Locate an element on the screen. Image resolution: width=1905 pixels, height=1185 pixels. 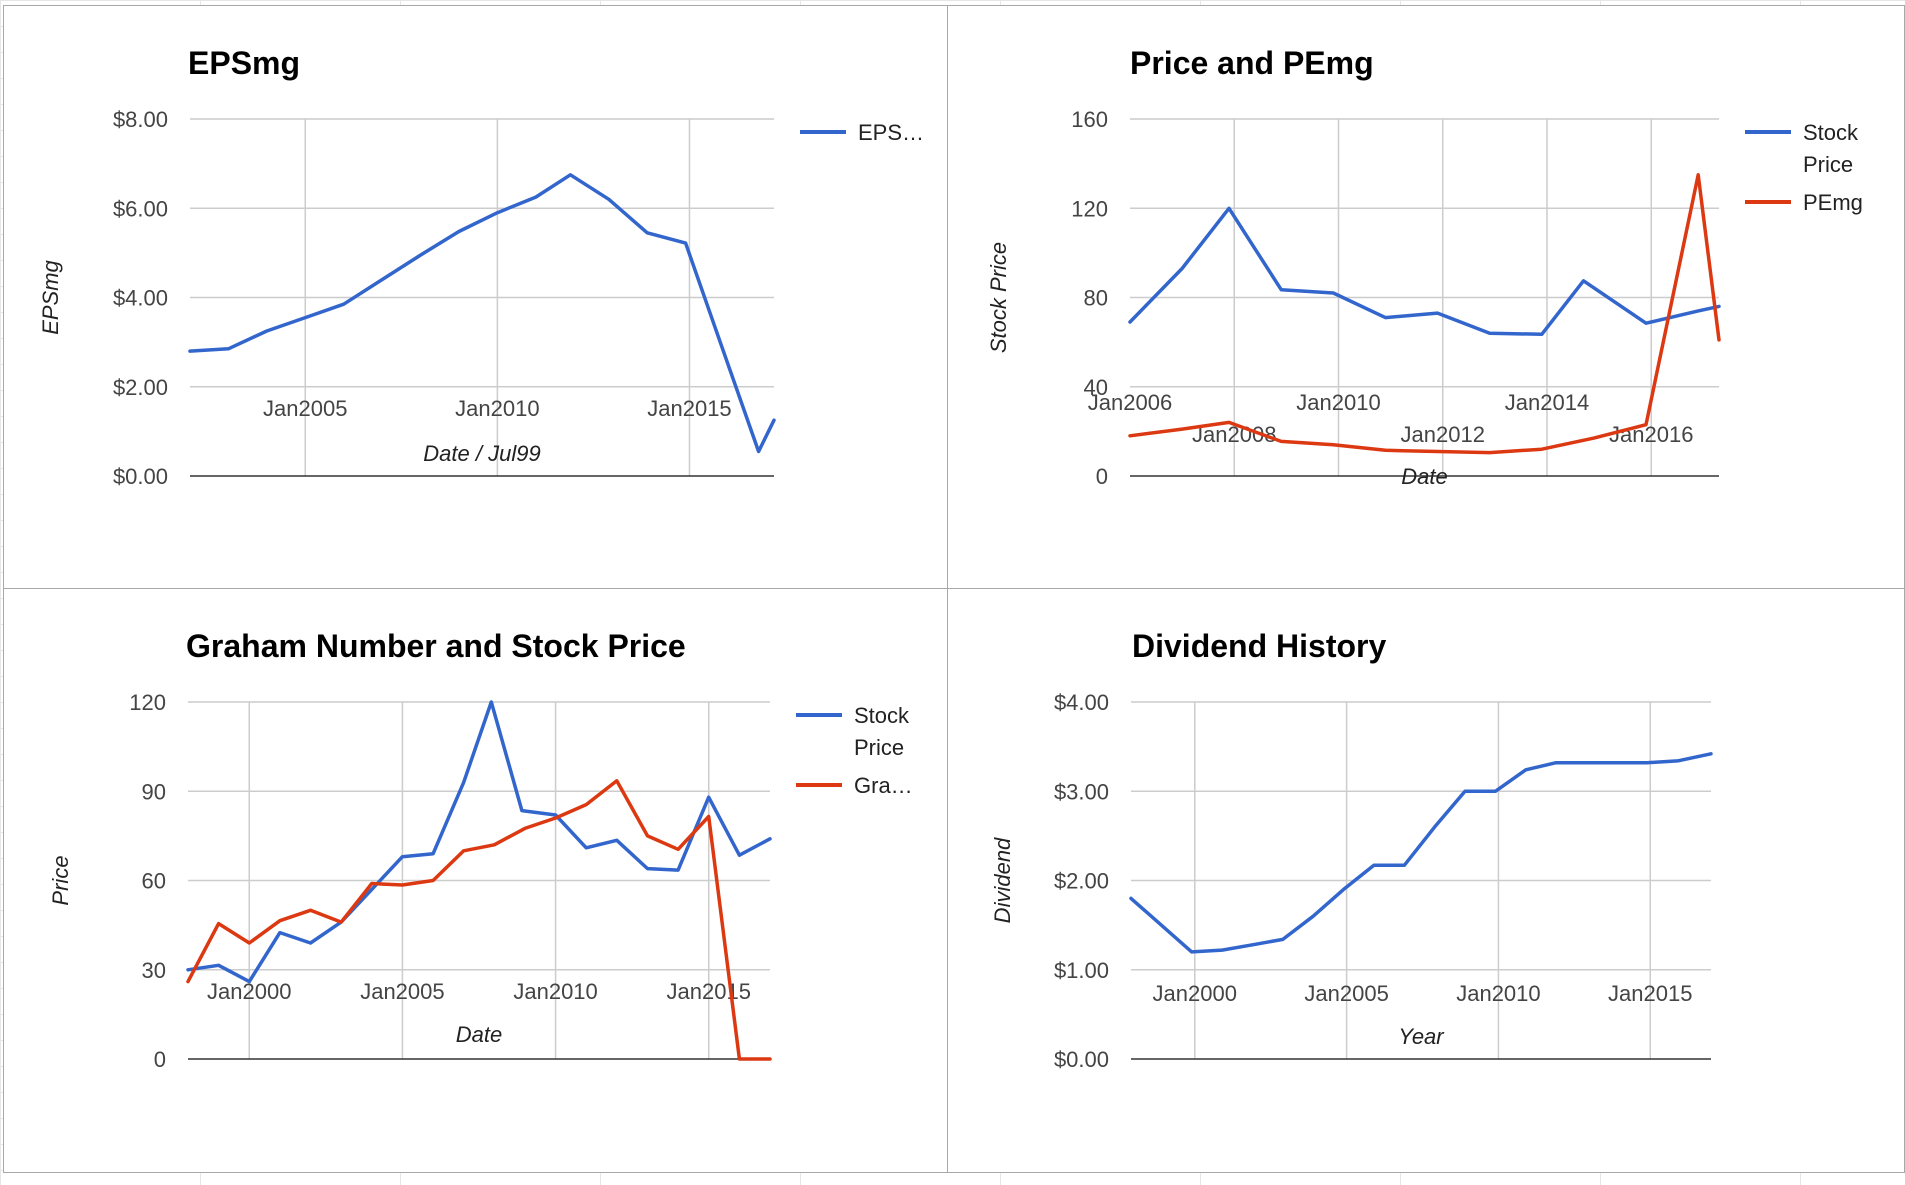
chart-title: Graham Number and Stock Price is located at coordinates (436, 646).